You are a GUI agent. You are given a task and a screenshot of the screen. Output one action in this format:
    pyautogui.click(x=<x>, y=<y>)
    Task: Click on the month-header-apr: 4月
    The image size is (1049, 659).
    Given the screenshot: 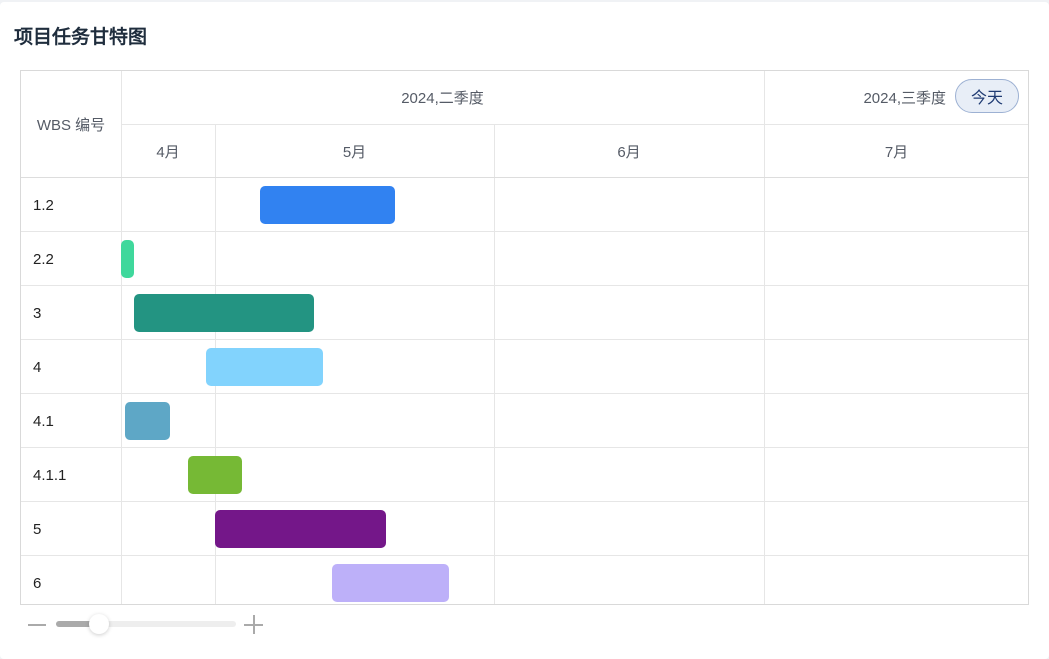 What is the action you would take?
    pyautogui.click(x=168, y=152)
    